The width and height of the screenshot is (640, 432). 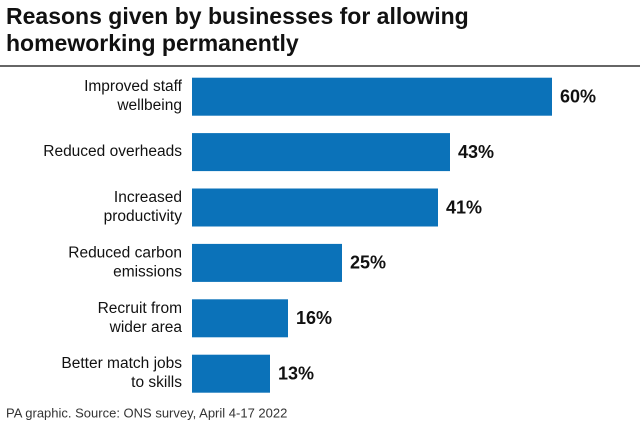 What do you see at coordinates (121, 373) in the screenshot?
I see `category-label: Better match jobs to skills` at bounding box center [121, 373].